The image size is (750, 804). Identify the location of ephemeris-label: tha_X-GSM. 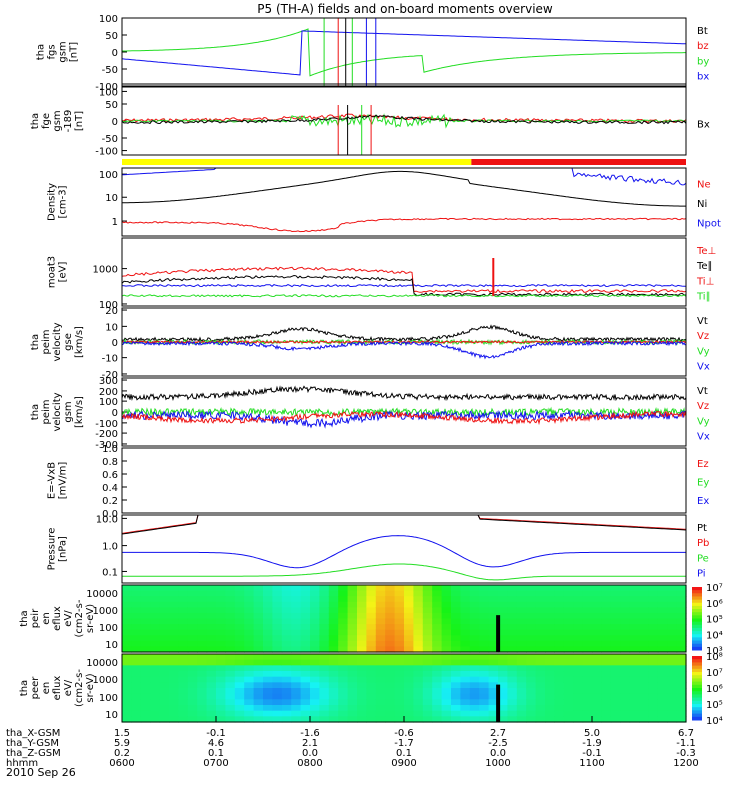
(33, 733).